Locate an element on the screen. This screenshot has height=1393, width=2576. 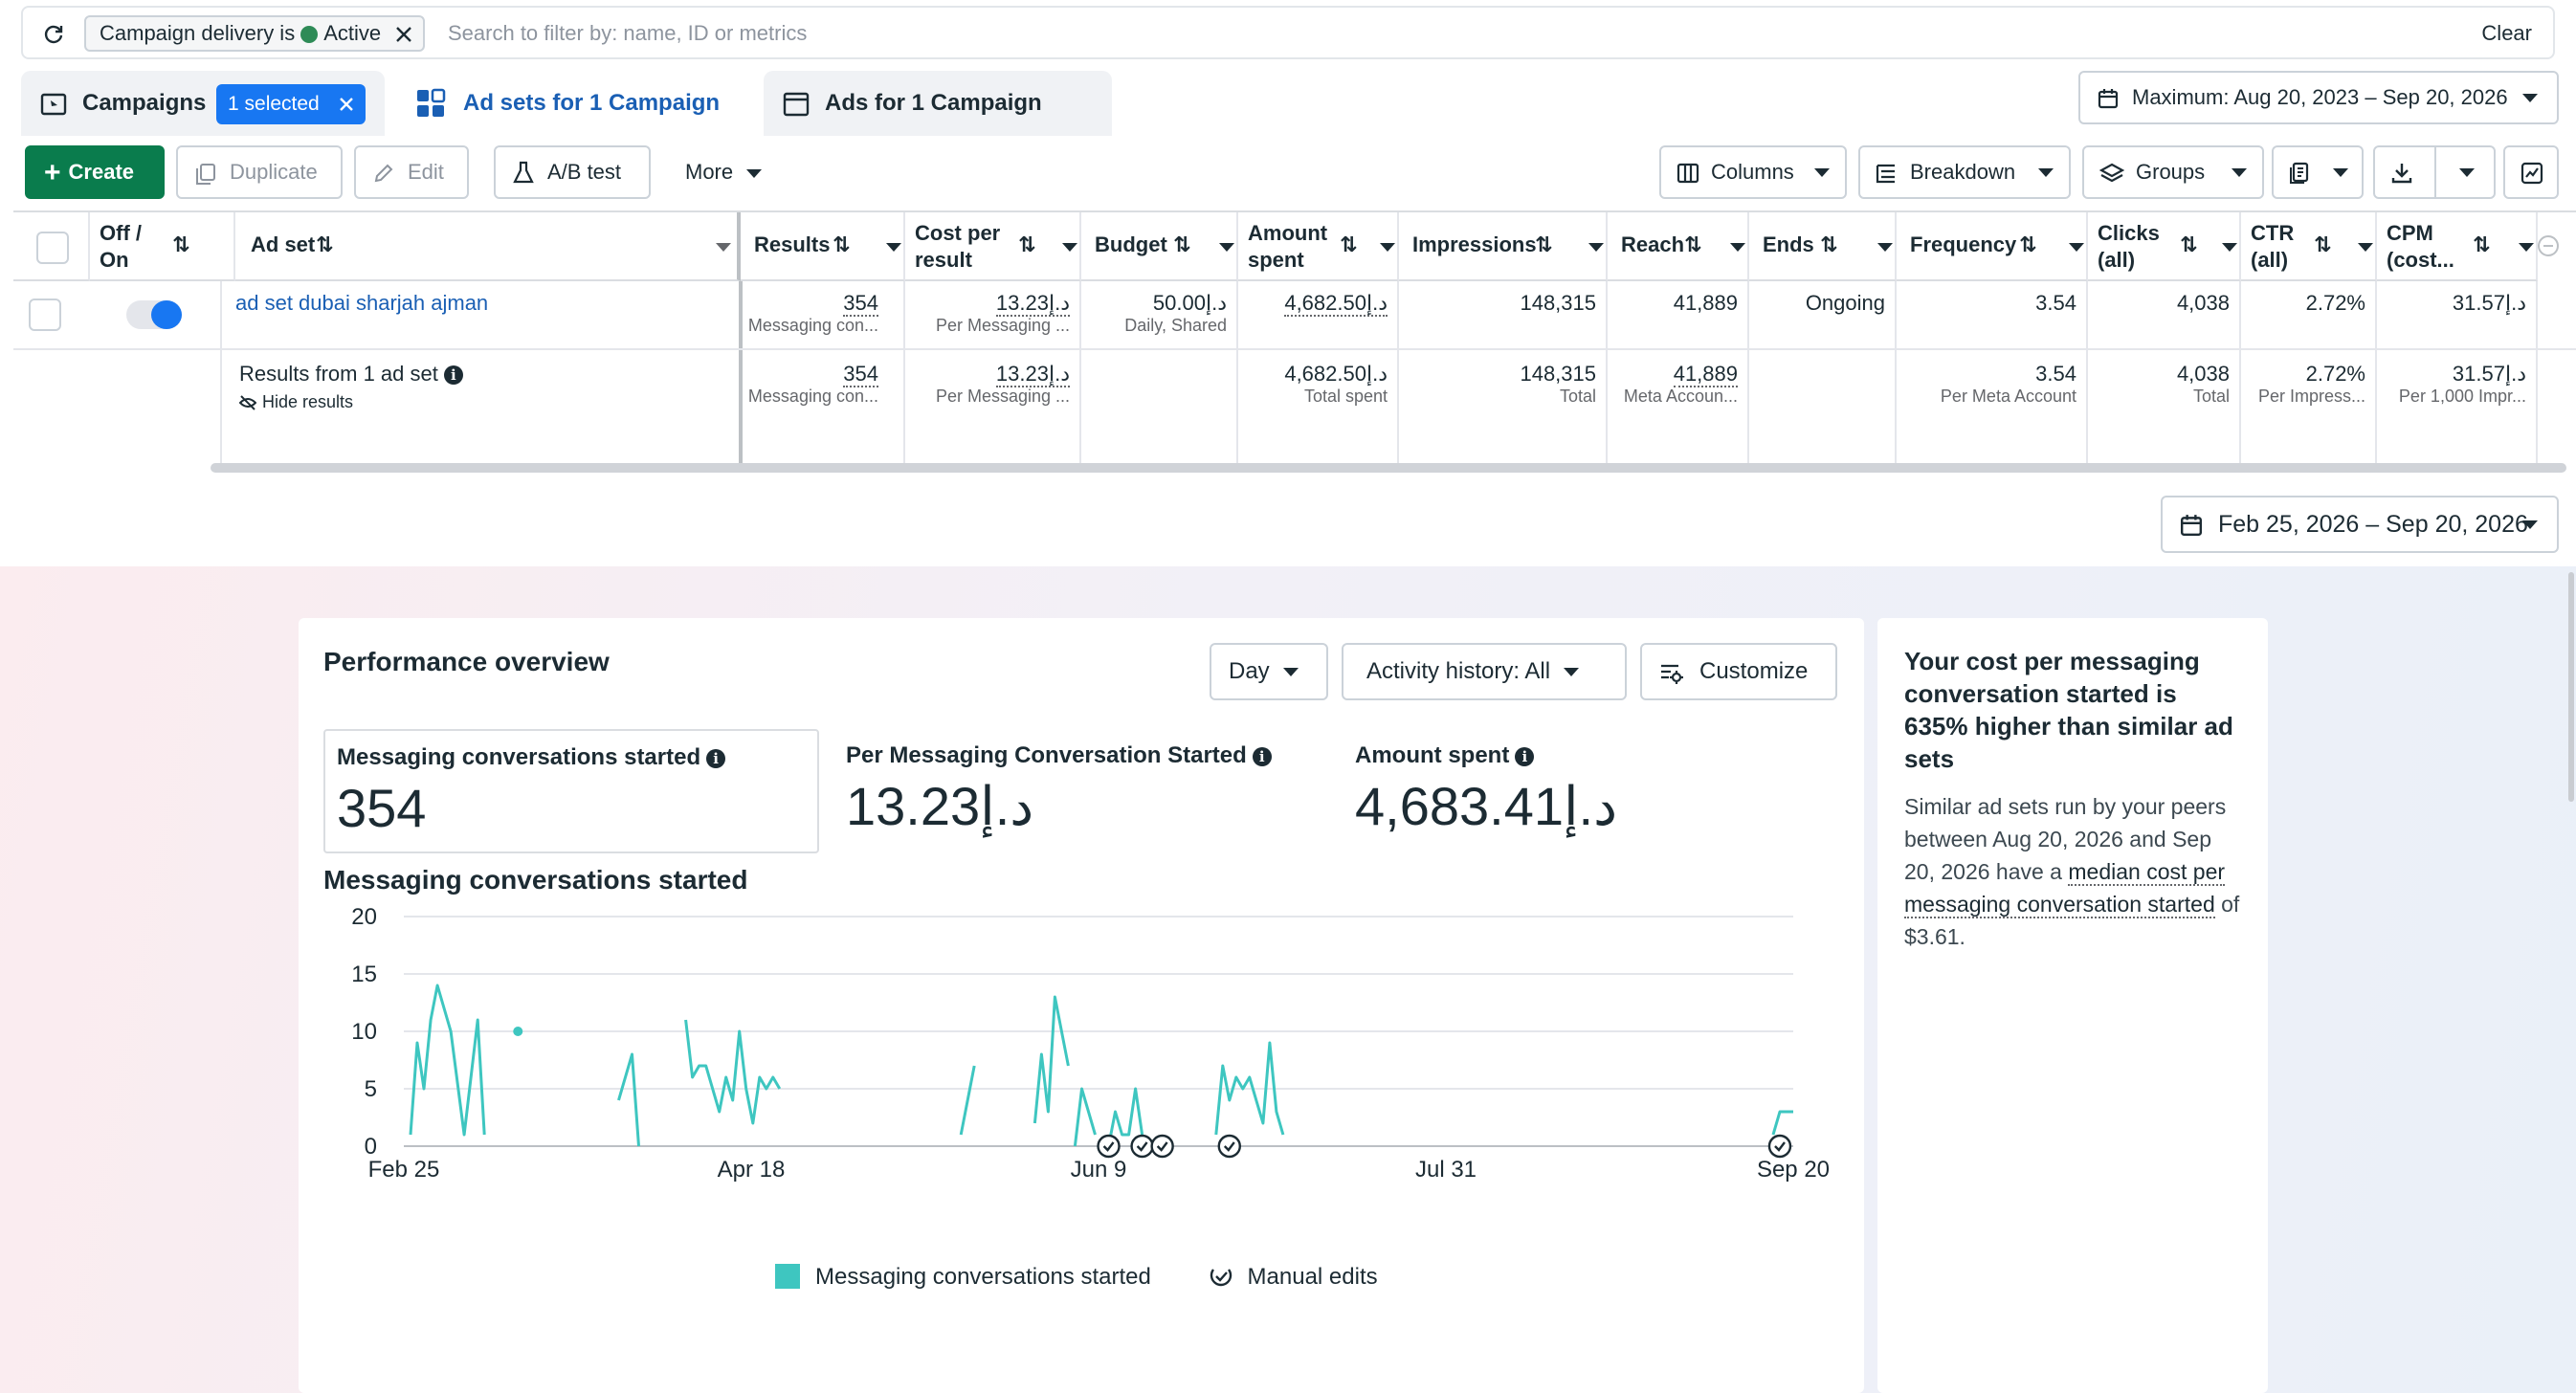
add-column-icon is located at coordinates (2548, 246).